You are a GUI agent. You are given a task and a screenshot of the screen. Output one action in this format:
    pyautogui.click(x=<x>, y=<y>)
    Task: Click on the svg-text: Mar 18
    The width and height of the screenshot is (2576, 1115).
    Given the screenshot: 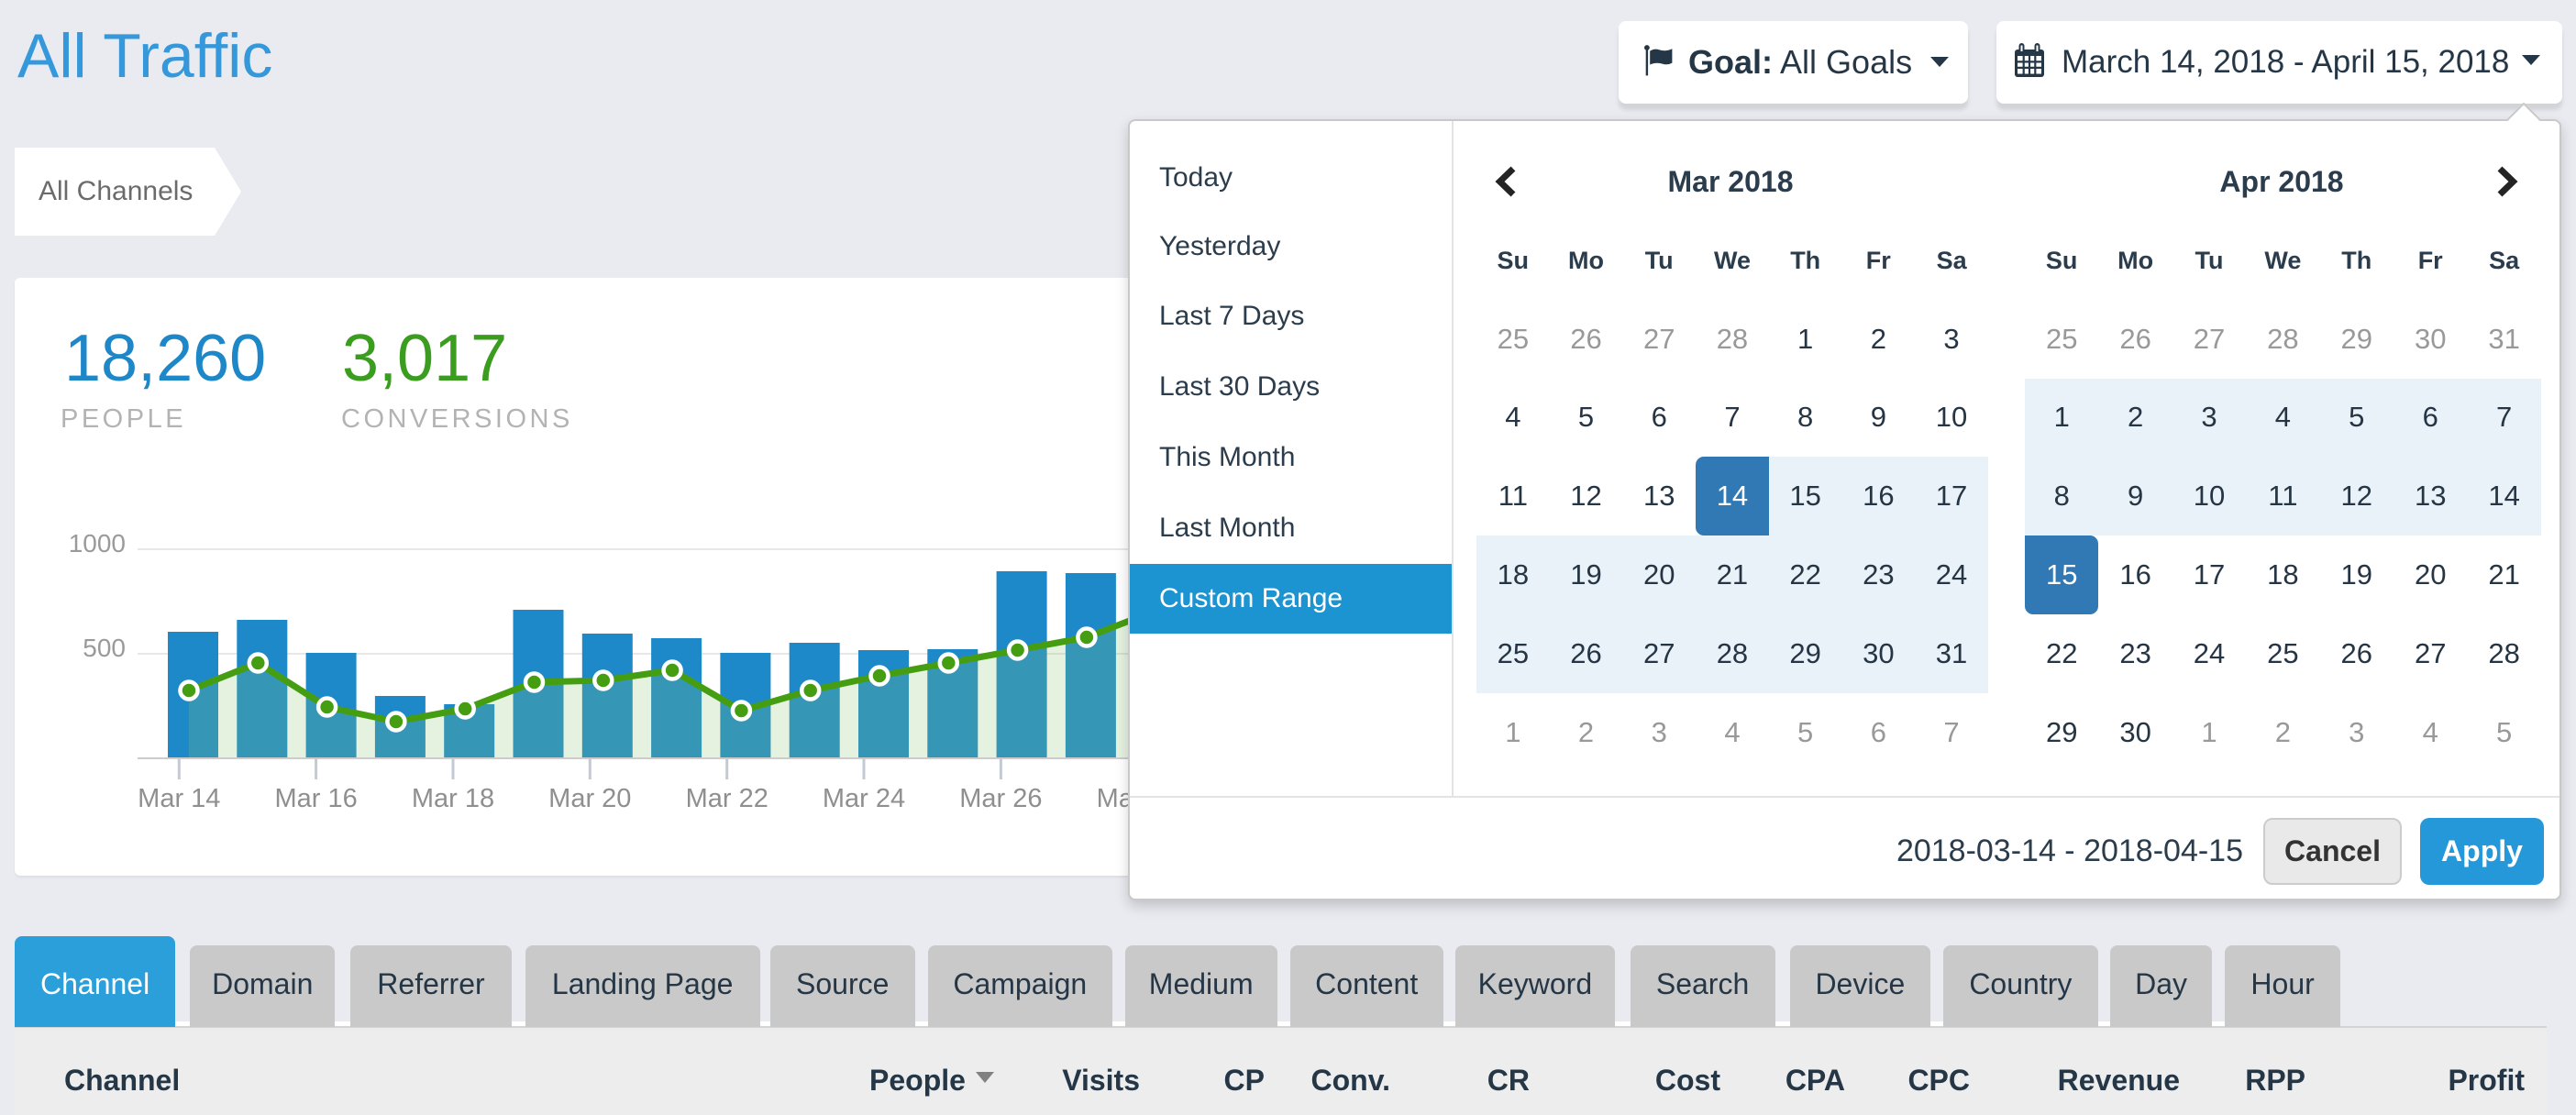 What is the action you would take?
    pyautogui.click(x=453, y=798)
    